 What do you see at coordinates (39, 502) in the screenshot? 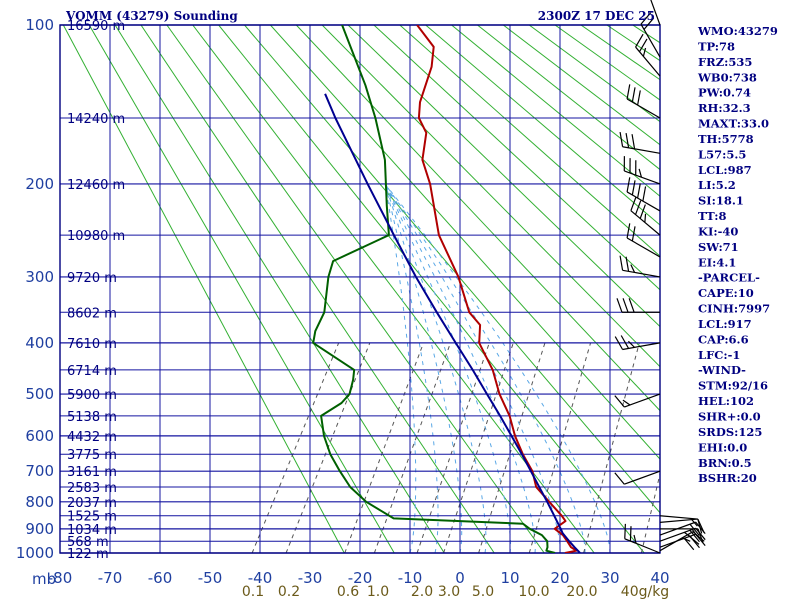
I see `pressure-tick-label: 800` at bounding box center [39, 502].